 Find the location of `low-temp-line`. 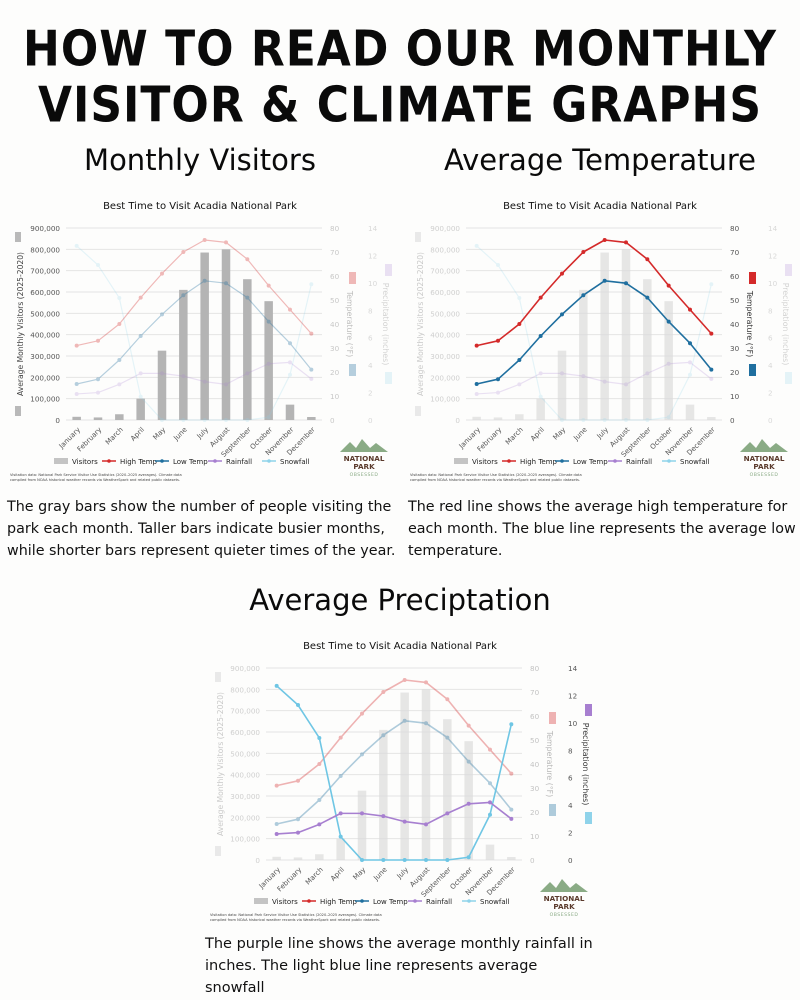

low-temp-line is located at coordinates (394, 772).